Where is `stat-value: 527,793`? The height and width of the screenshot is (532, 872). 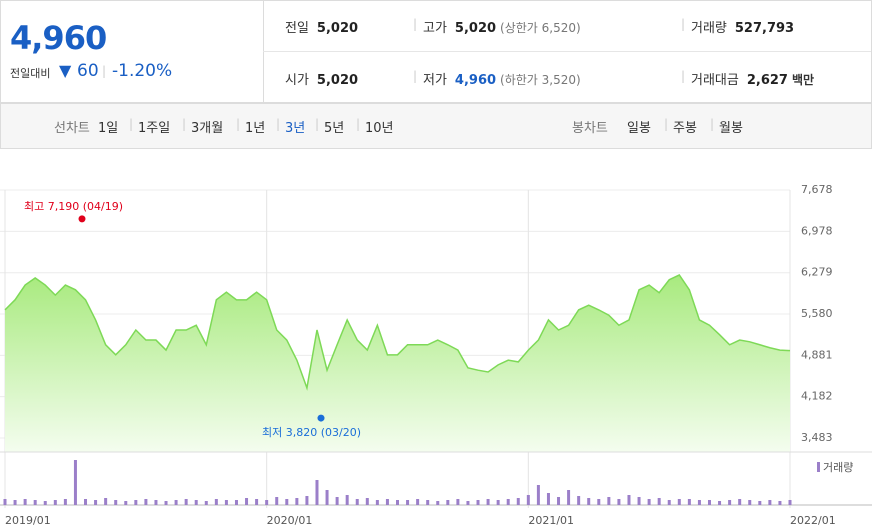 stat-value: 527,793 is located at coordinates (764, 28).